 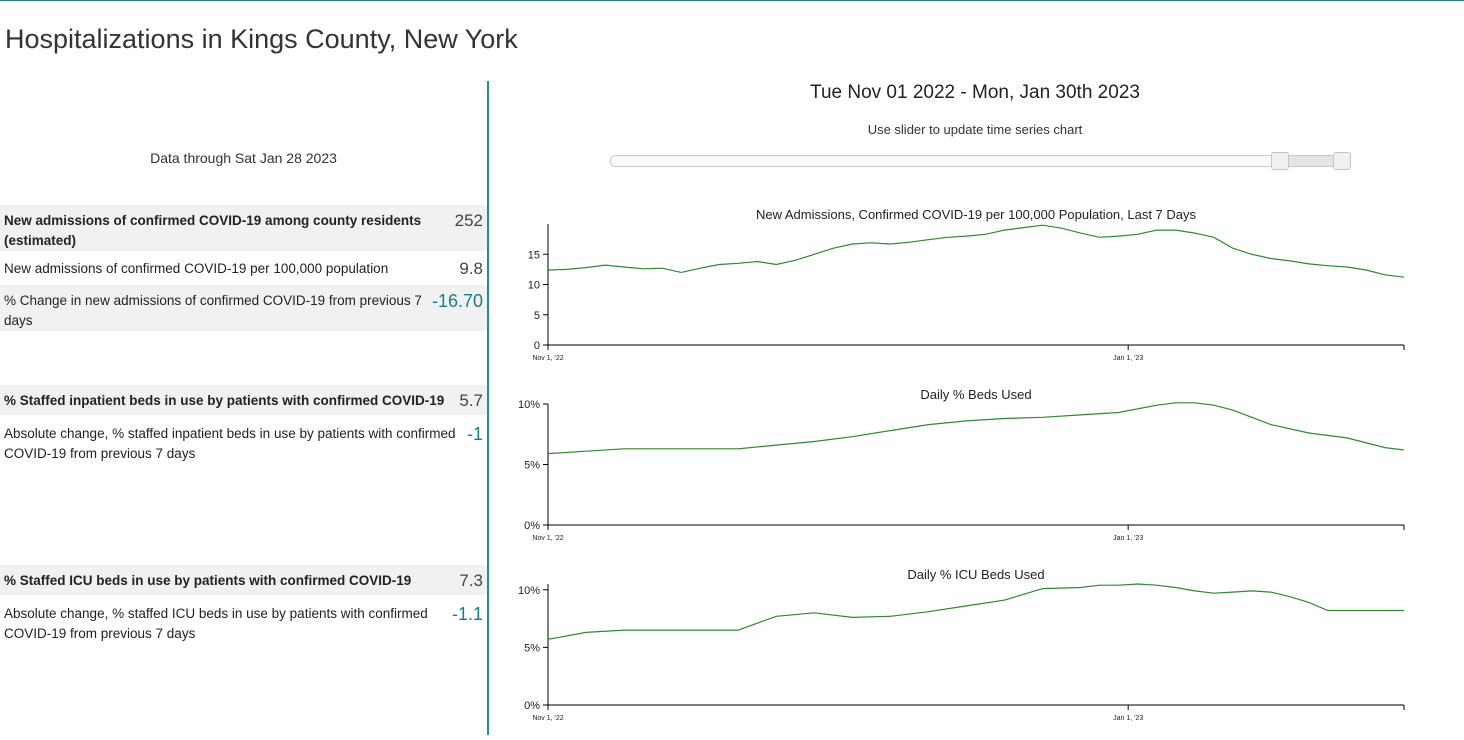 What do you see at coordinates (732, 0) in the screenshot?
I see `top-rule` at bounding box center [732, 0].